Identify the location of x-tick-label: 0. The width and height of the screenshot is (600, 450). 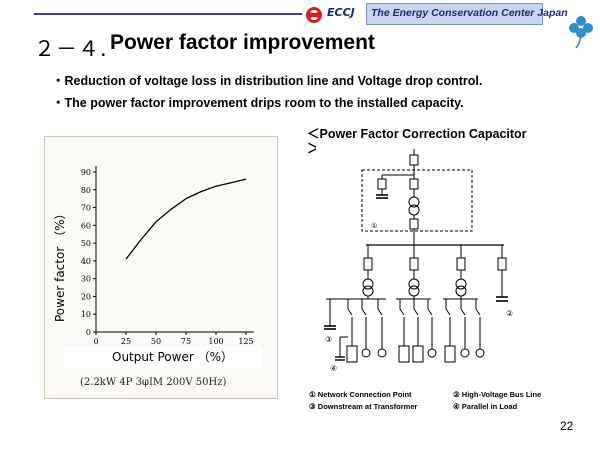
(95, 341).